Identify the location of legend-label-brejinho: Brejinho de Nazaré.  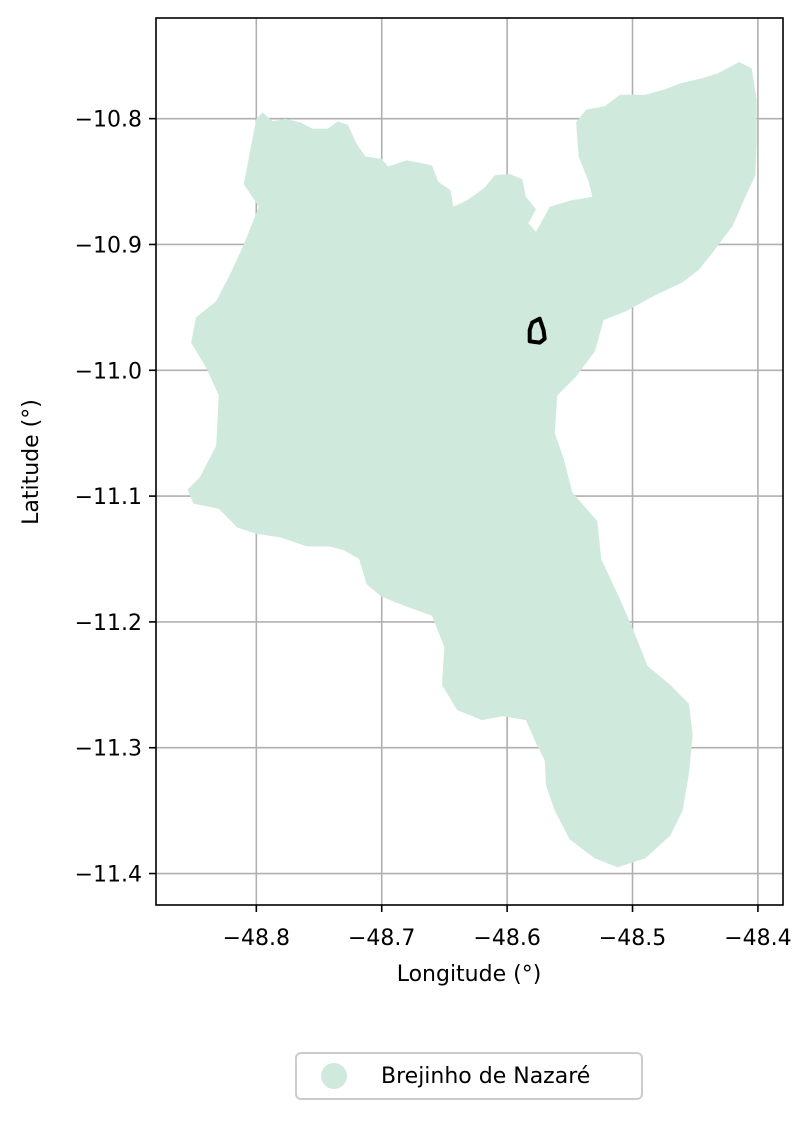
(486, 1076).